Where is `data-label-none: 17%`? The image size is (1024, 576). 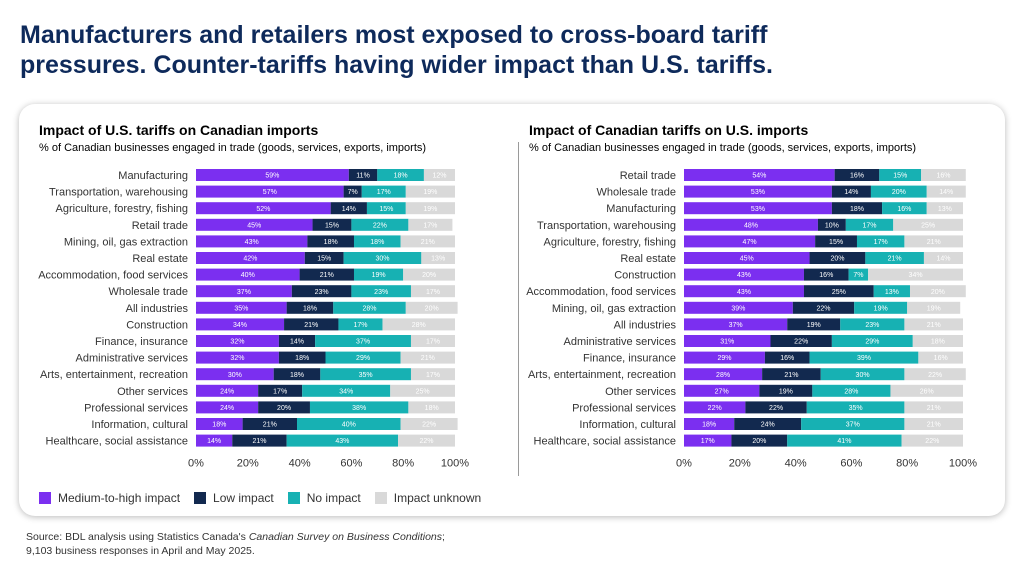
data-label-none: 17% is located at coordinates (881, 242).